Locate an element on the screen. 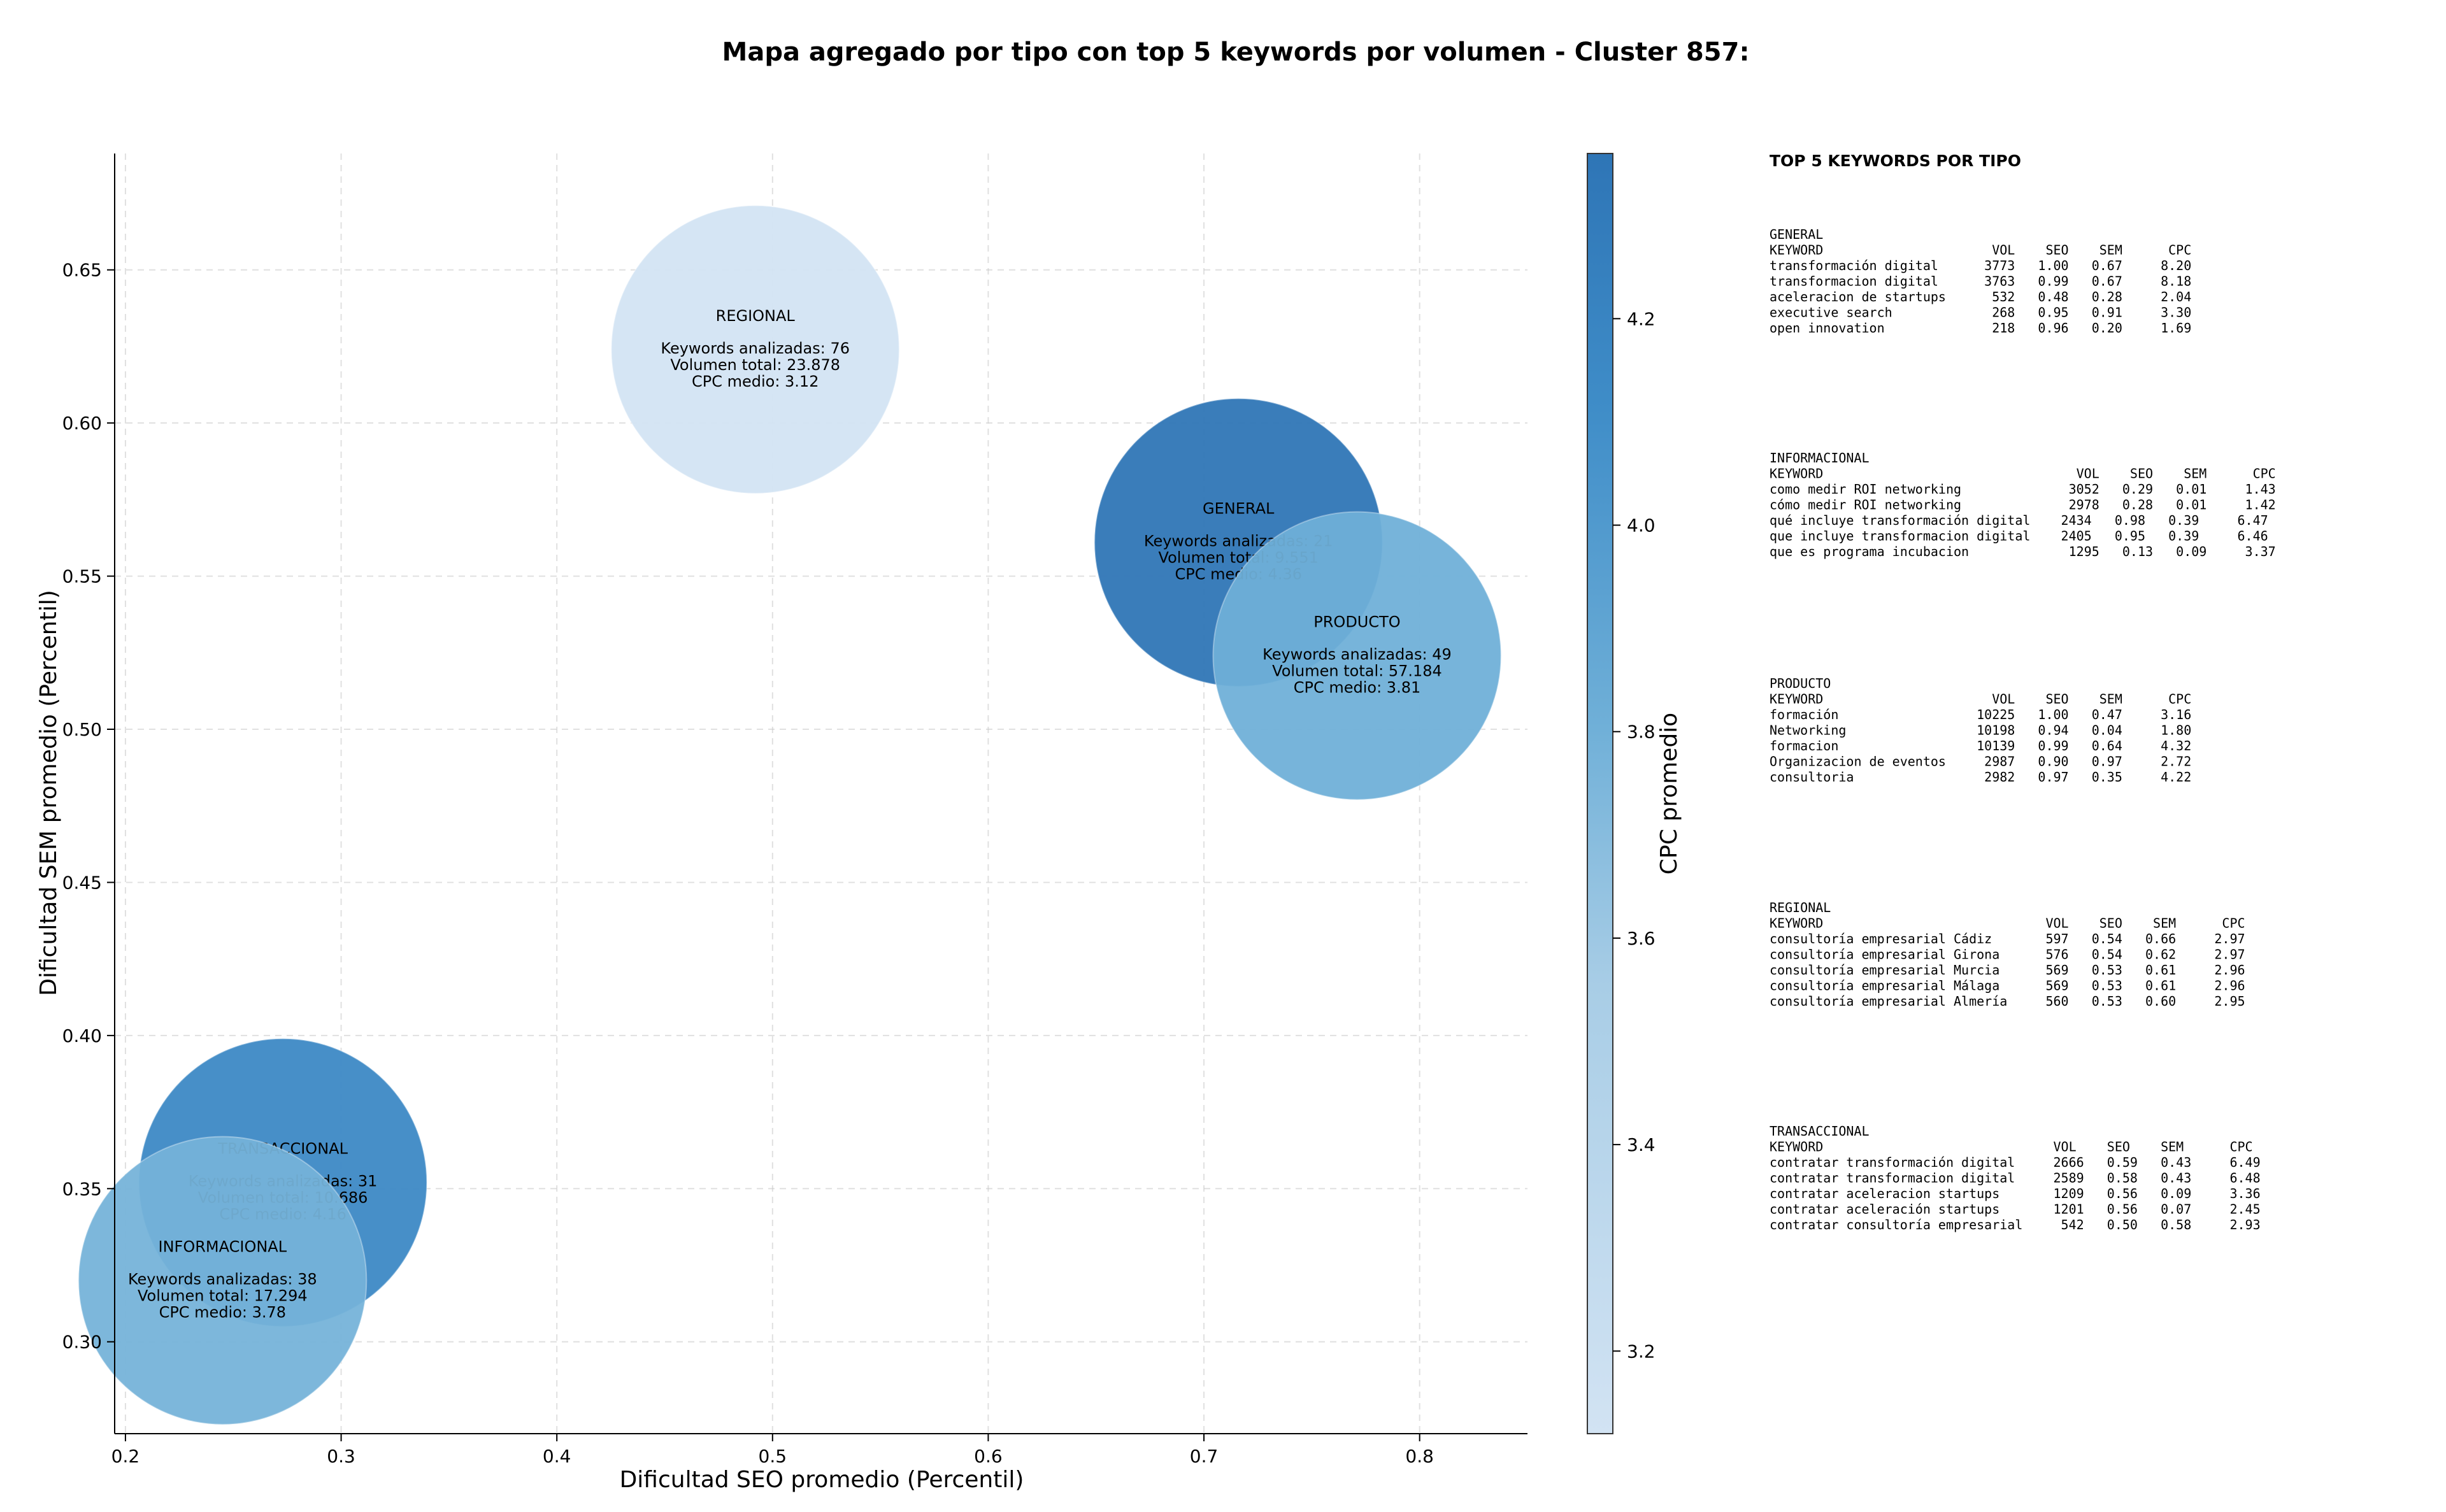 The image size is (2446, 1512). keyword-row: formacion 10139 0.99 0.64 4.32 is located at coordinates (1981, 745).